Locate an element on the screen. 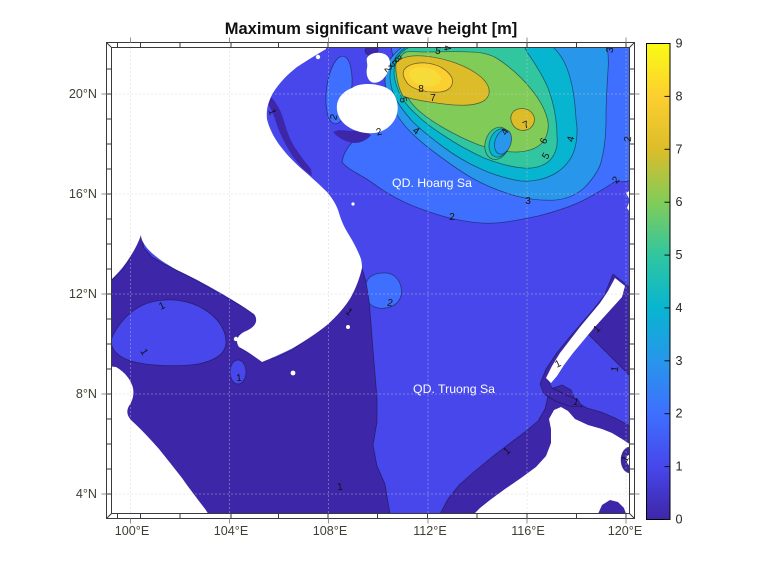 This screenshot has width=778, height=583. svg-text: 12°N is located at coordinates (83, 294).